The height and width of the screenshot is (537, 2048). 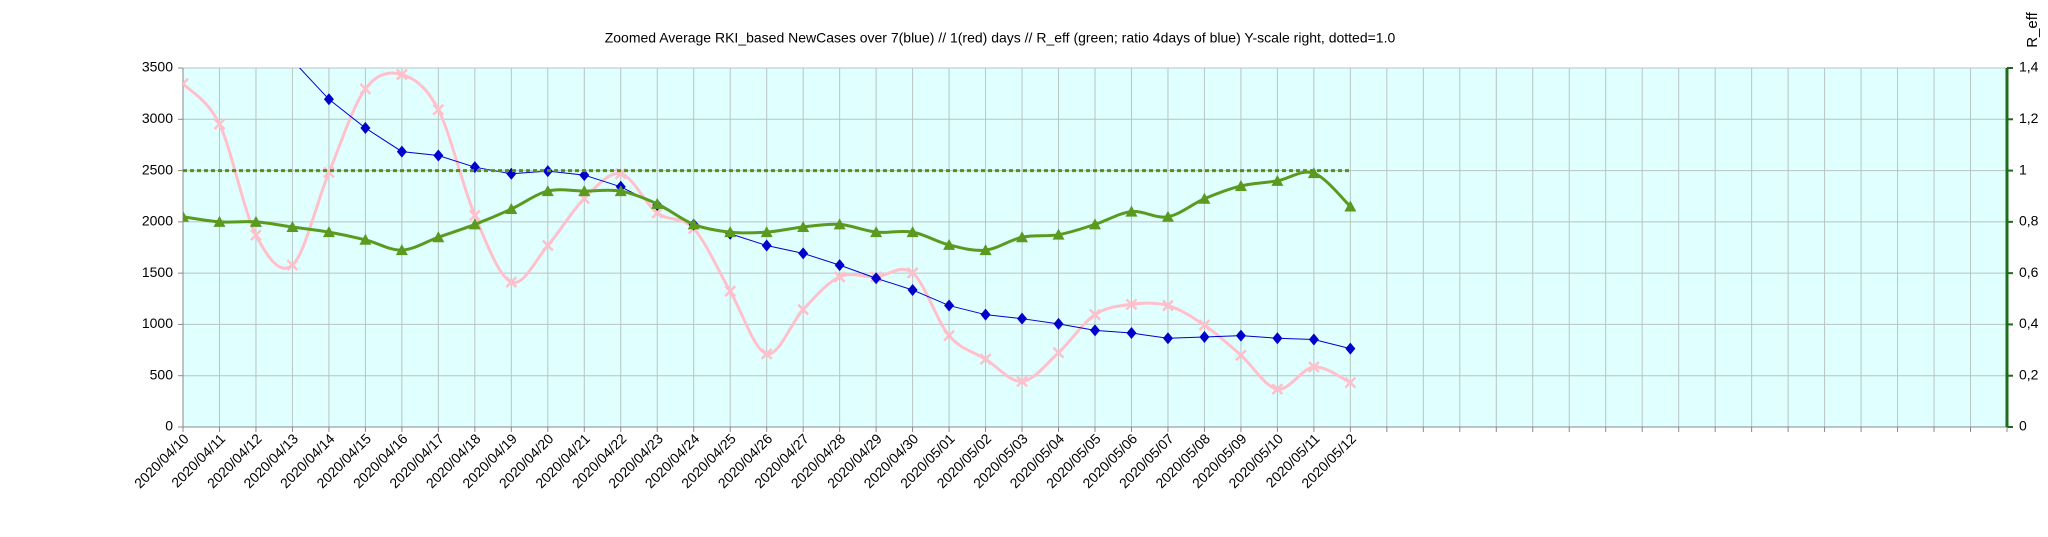 I want to click on y-tick-label: 3500, so click(x=157, y=67).